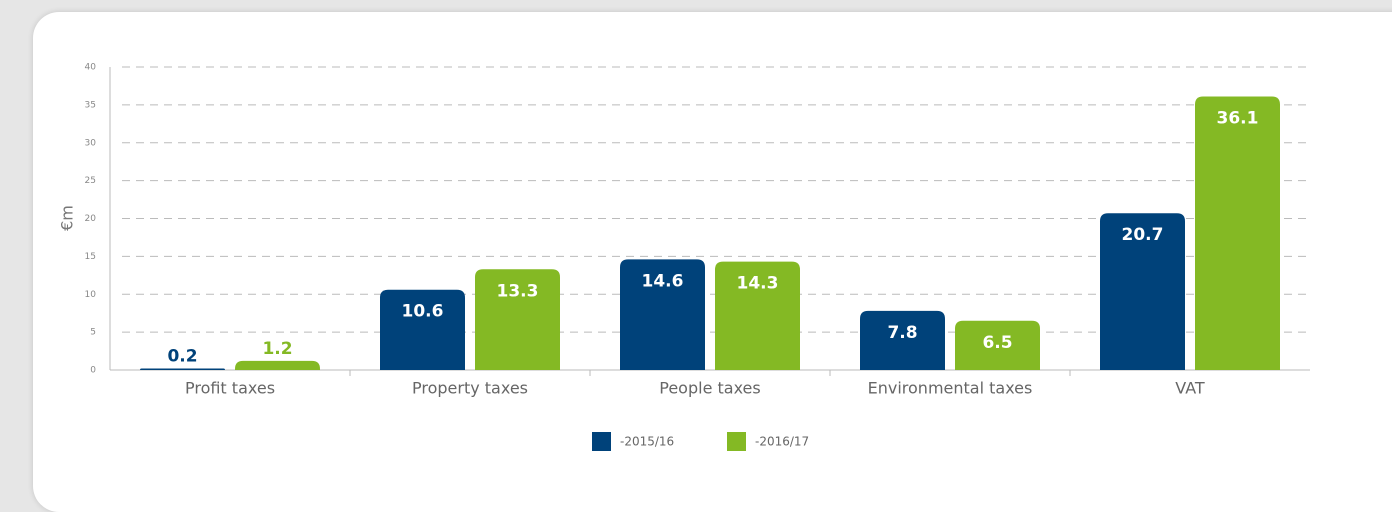 This screenshot has height=512, width=1392. I want to click on data-label: 14.3, so click(758, 284).